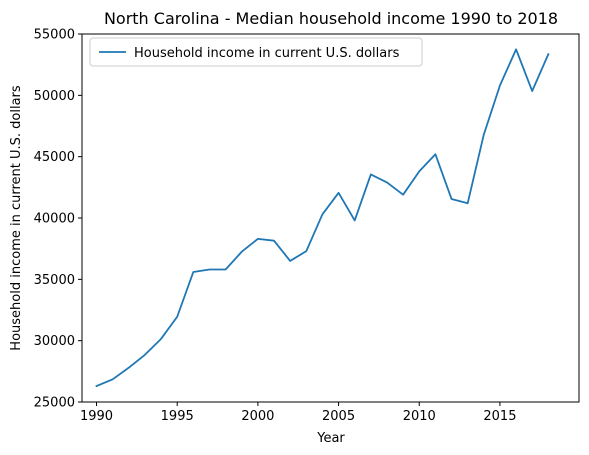 The height and width of the screenshot is (455, 589). I want to click on x-tick-label: 2000, so click(257, 416).